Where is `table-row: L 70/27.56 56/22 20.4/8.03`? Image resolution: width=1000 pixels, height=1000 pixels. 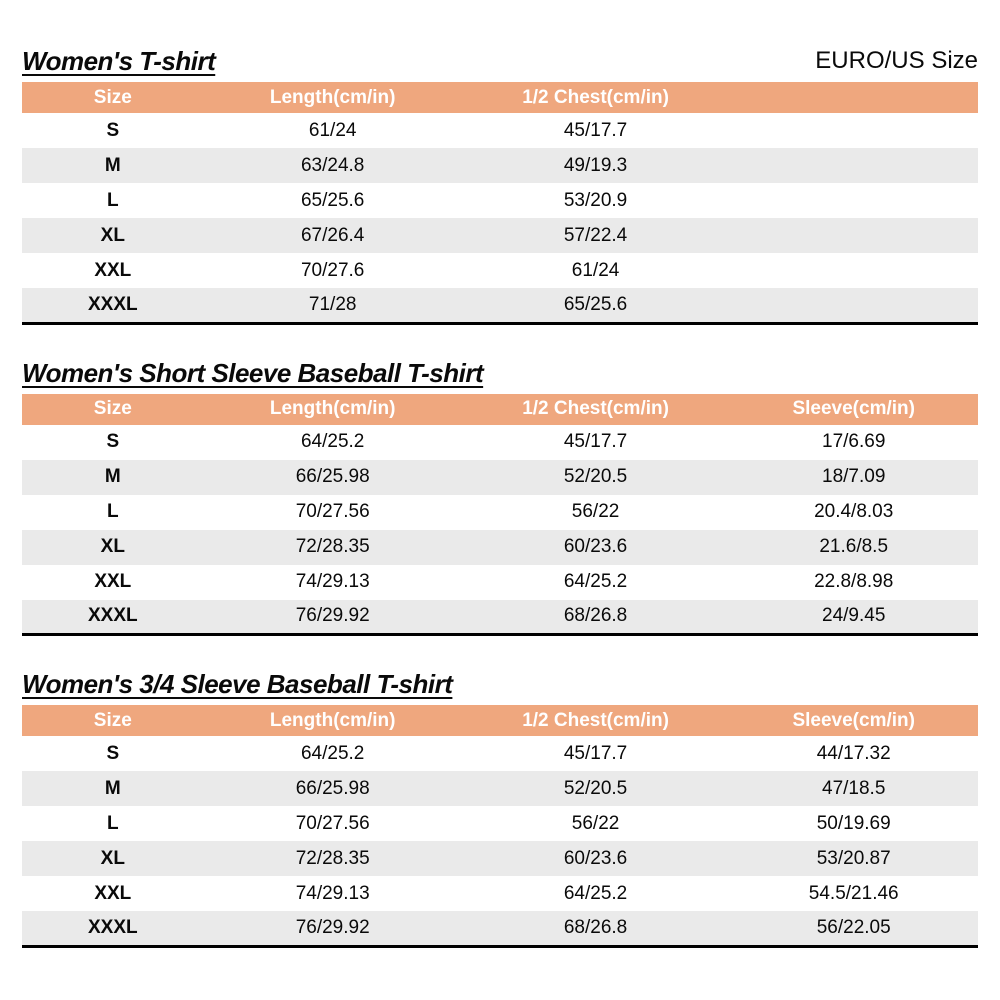 table-row: L 70/27.56 56/22 20.4/8.03 is located at coordinates (500, 512).